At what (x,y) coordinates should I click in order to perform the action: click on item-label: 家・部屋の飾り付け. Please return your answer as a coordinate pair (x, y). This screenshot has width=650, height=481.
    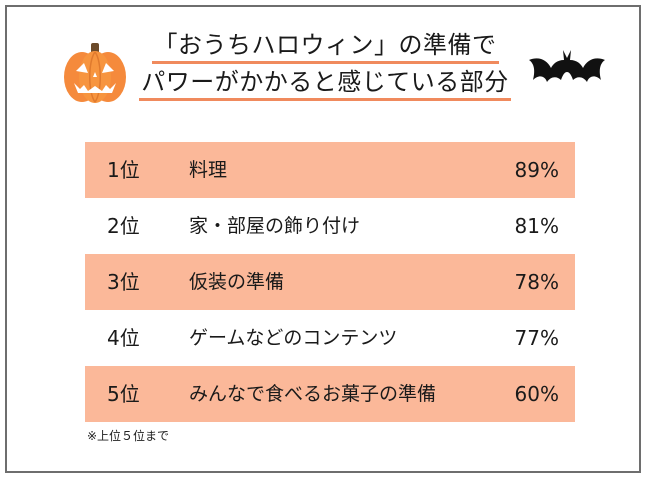
    Looking at the image, I should click on (275, 226).